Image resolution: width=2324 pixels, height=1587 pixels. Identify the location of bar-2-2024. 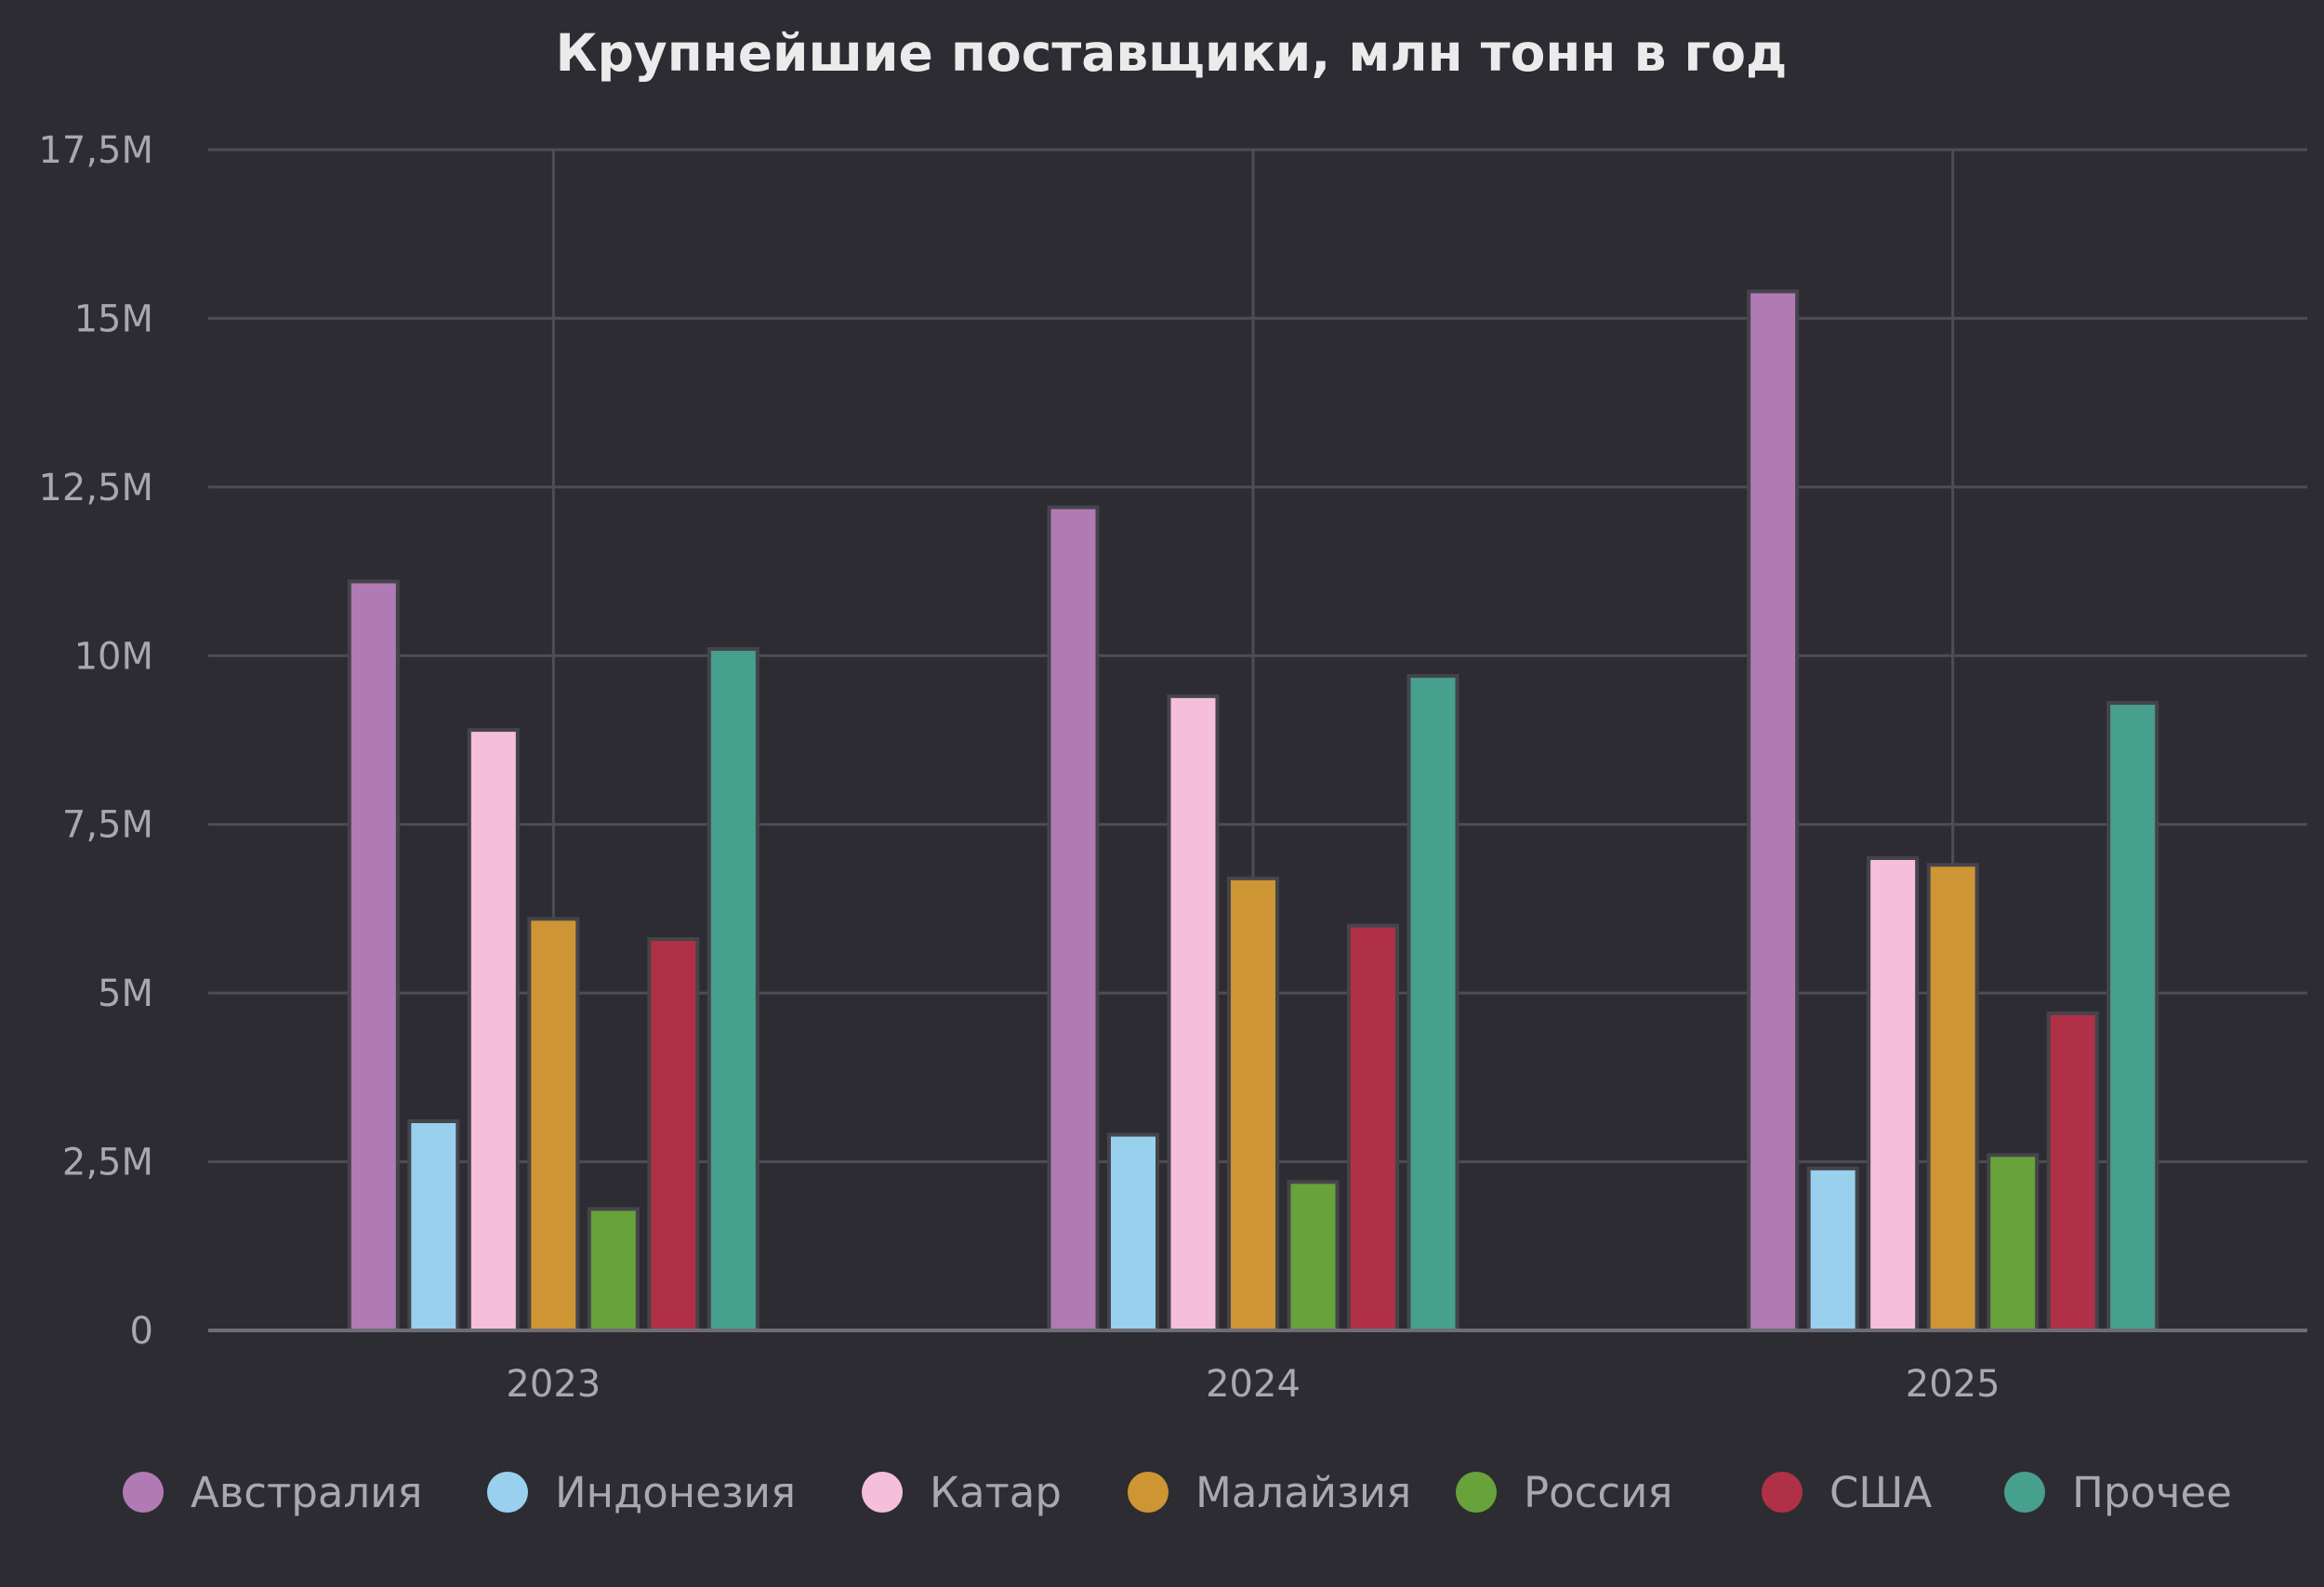
(1133, 1232).